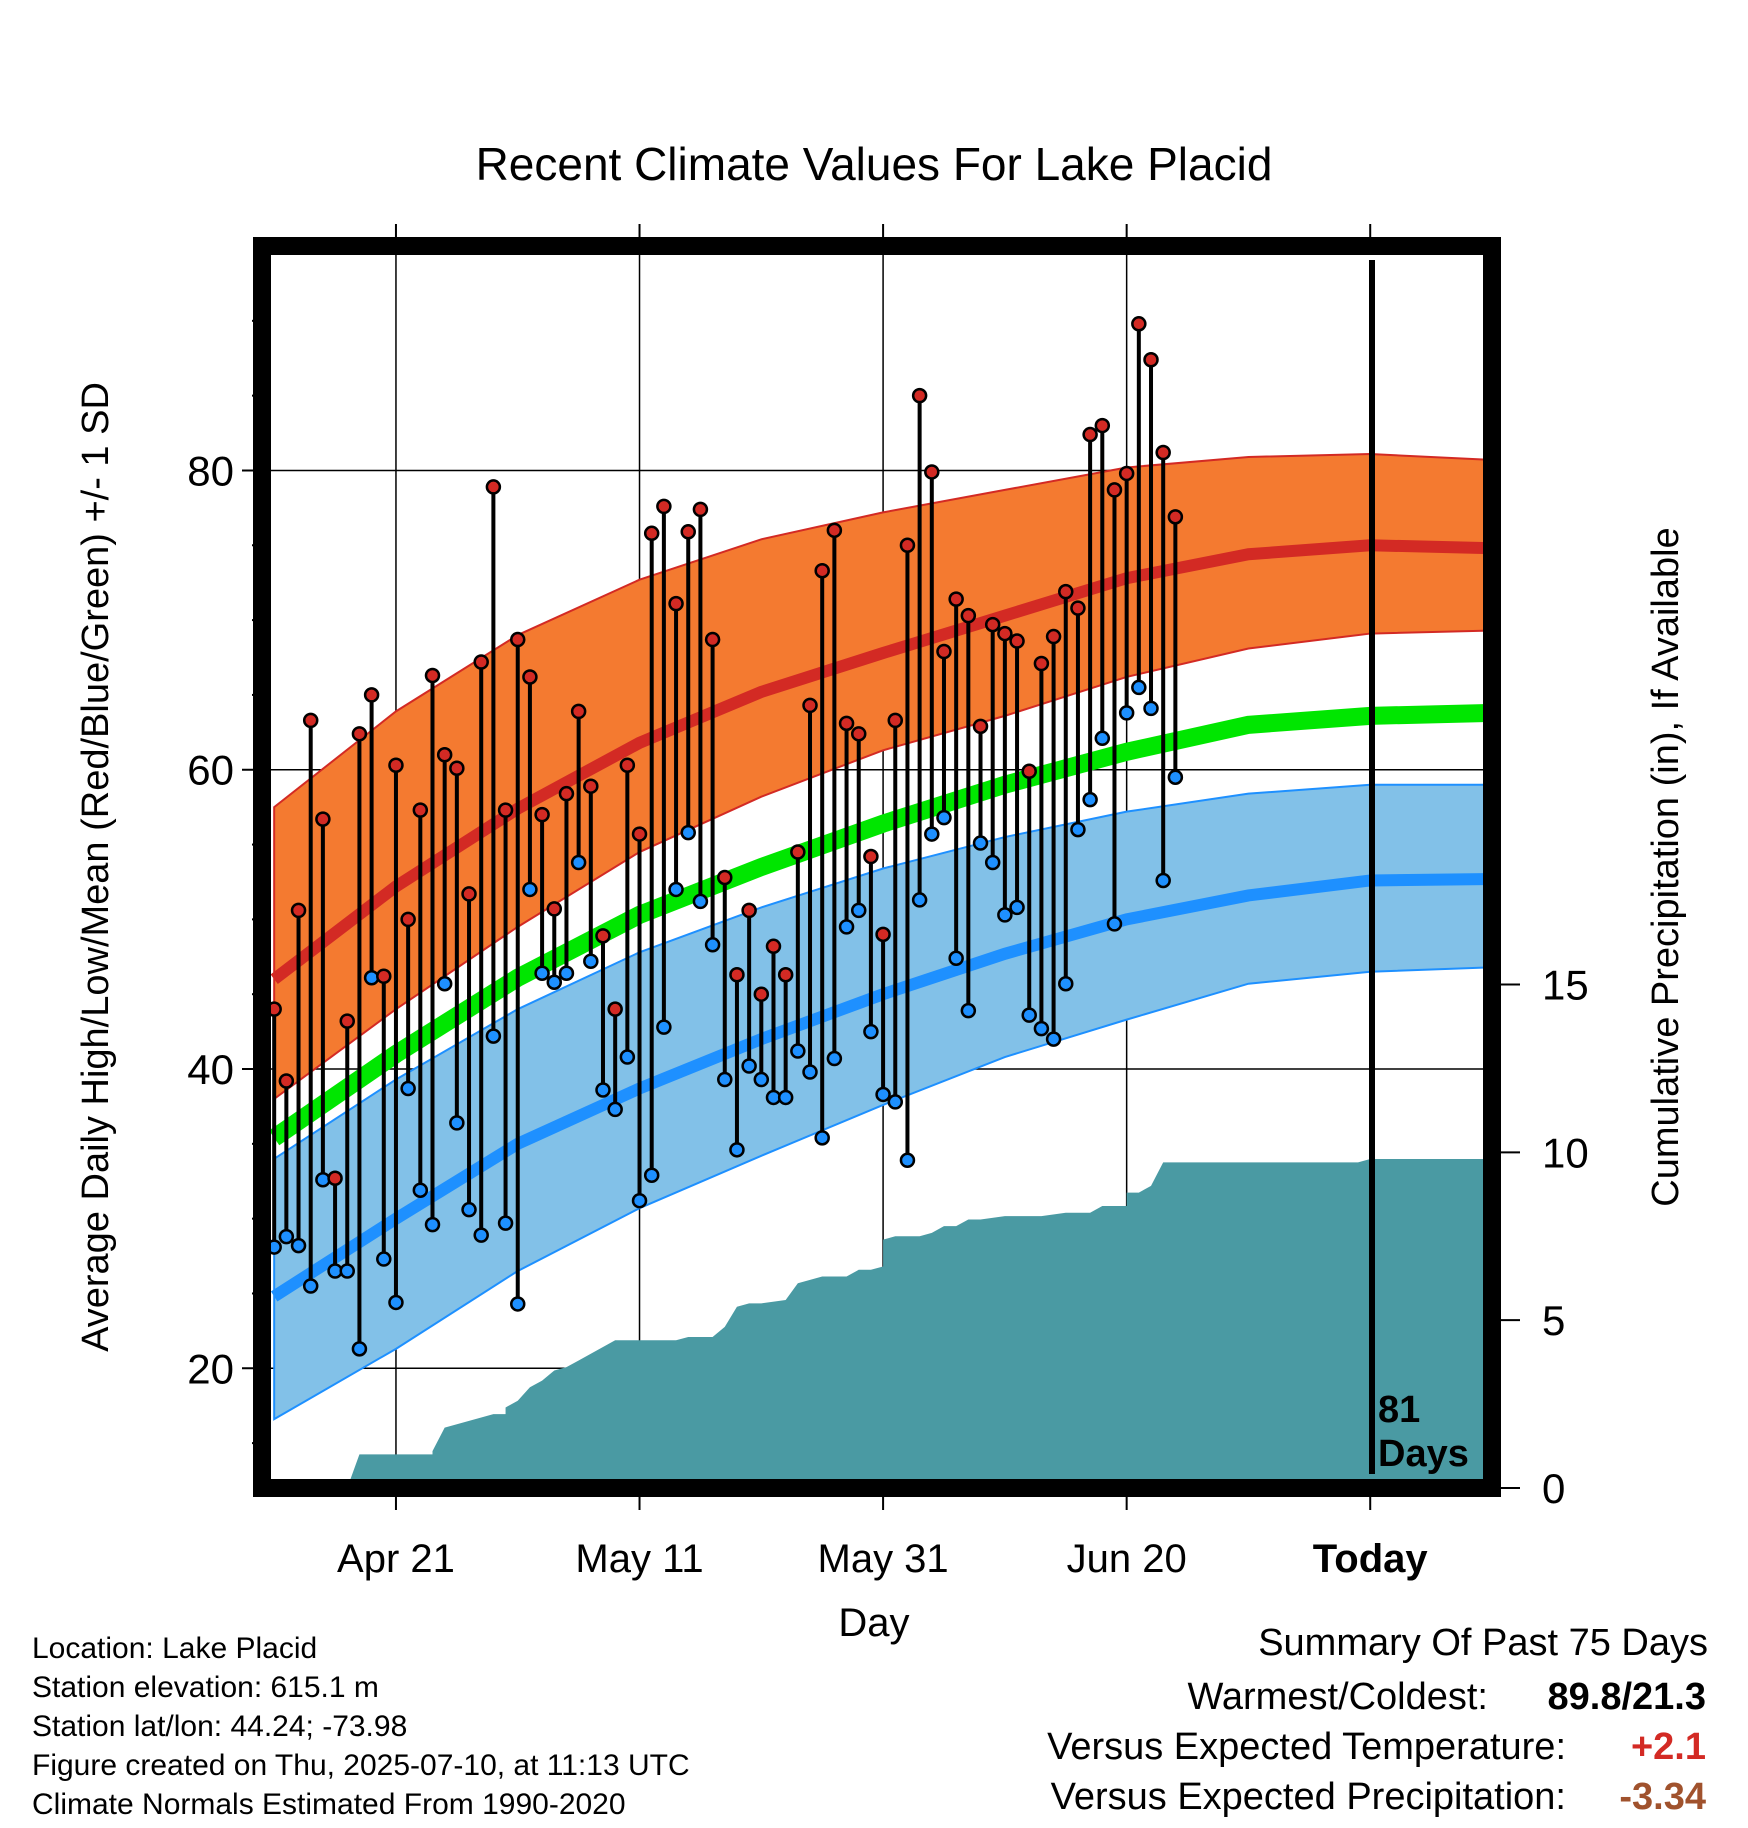 The image size is (1748, 1828). What do you see at coordinates (874, 164) in the screenshot?
I see `chart-title: Recent Climate Values For Lake Placid` at bounding box center [874, 164].